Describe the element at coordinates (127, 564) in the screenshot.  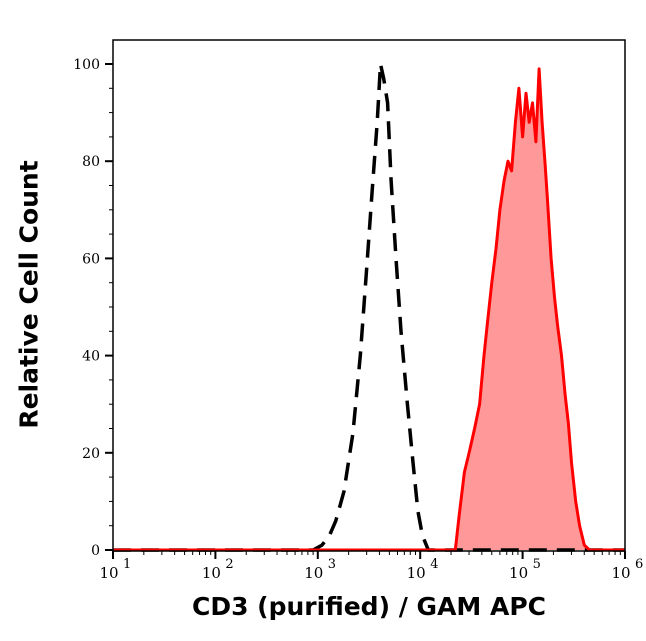
I see `x-tick-exponent: 1` at that location.